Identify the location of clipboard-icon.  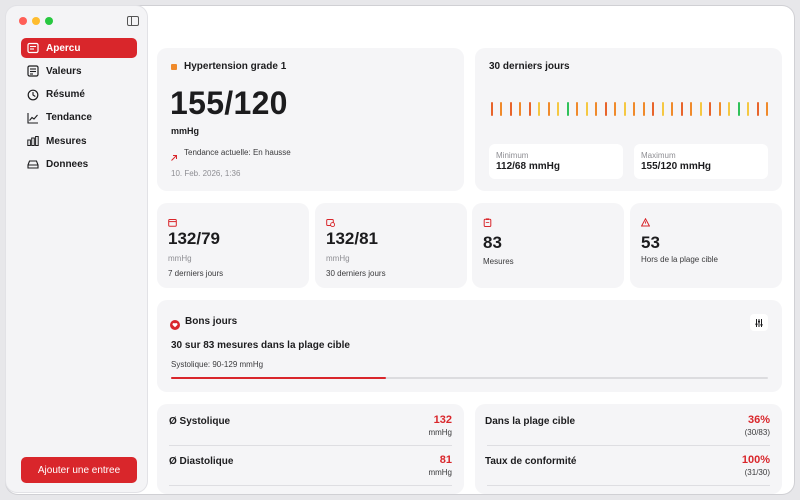
(487, 223).